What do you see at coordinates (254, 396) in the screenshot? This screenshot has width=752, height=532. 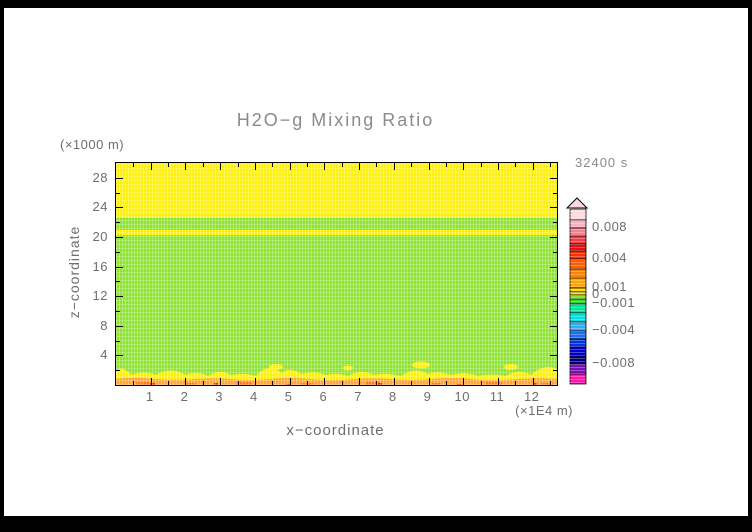 I see `x-tick-label: 4` at bounding box center [254, 396].